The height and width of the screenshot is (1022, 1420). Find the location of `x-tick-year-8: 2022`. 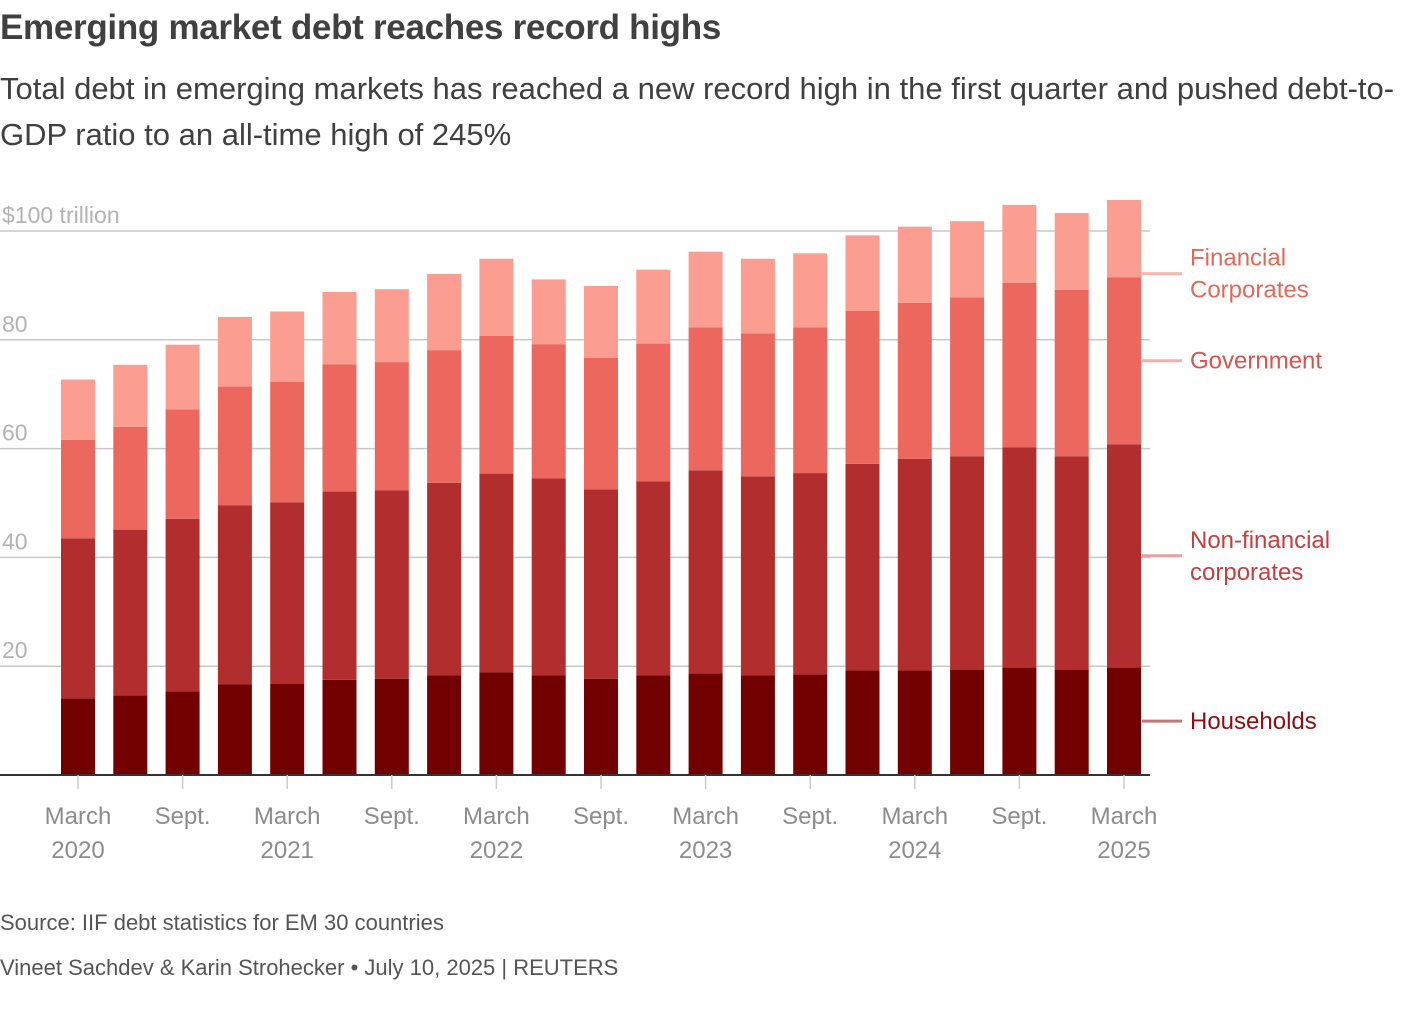

x-tick-year-8: 2022 is located at coordinates (496, 850).